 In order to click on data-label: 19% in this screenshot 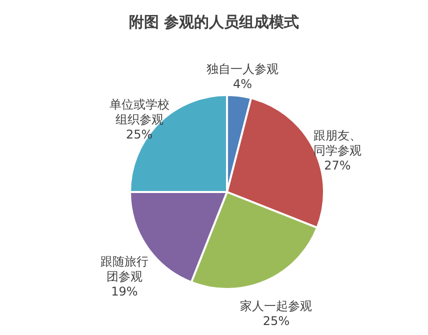, I will do `click(124, 291)`.